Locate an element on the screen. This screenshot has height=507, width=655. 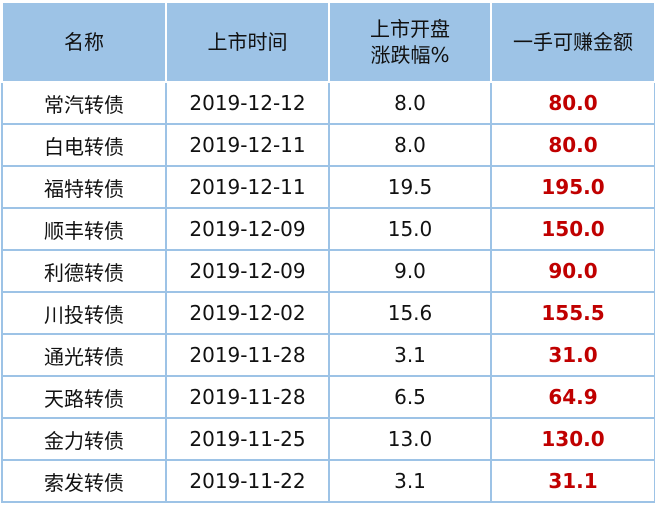
table-cell: 福特转债 is located at coordinates (84, 187).